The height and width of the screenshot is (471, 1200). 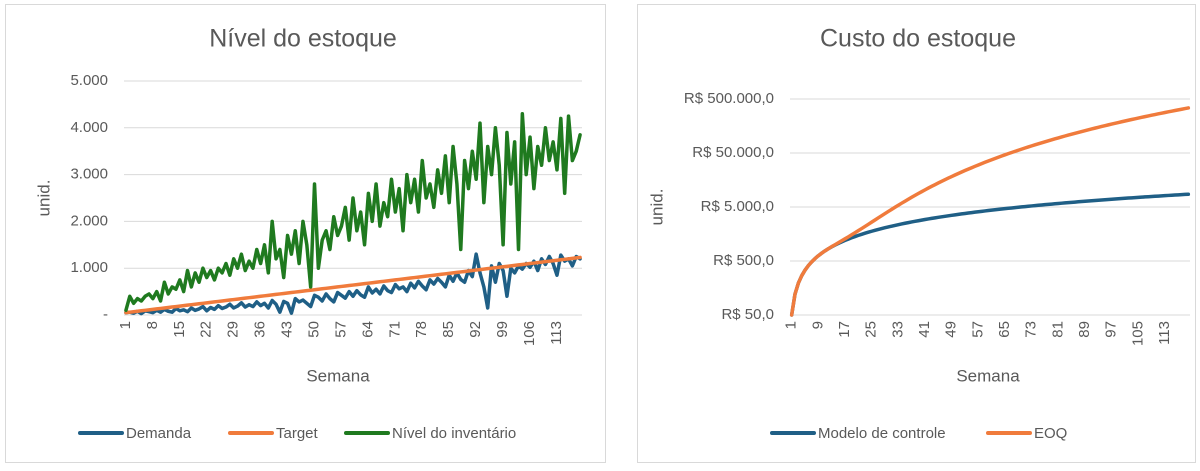 I want to click on y-tick-label: R$ 500,0, so click(x=743, y=260).